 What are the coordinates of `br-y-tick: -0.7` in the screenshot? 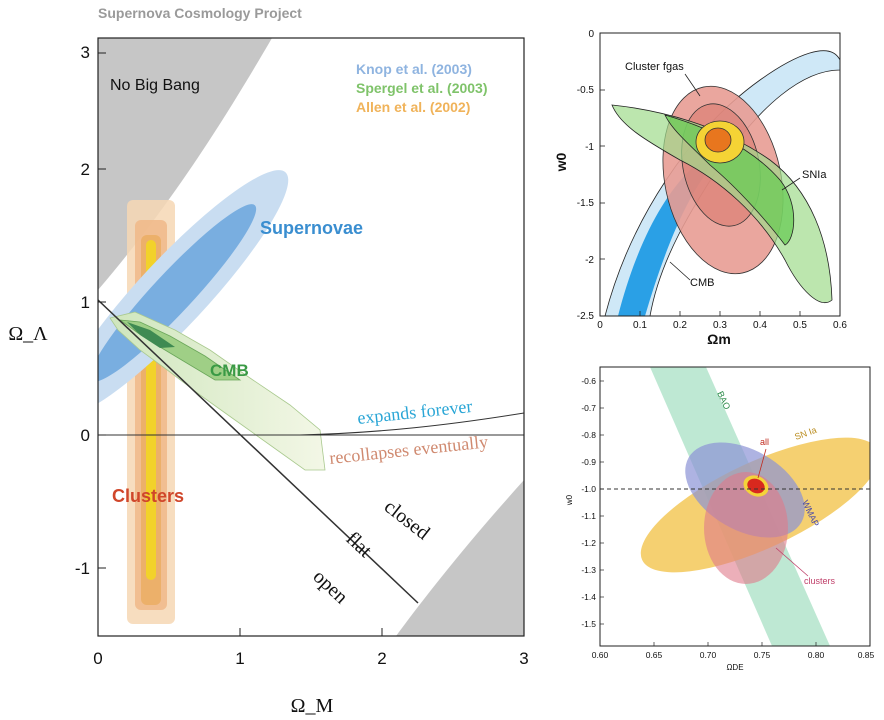 It's located at (588, 408).